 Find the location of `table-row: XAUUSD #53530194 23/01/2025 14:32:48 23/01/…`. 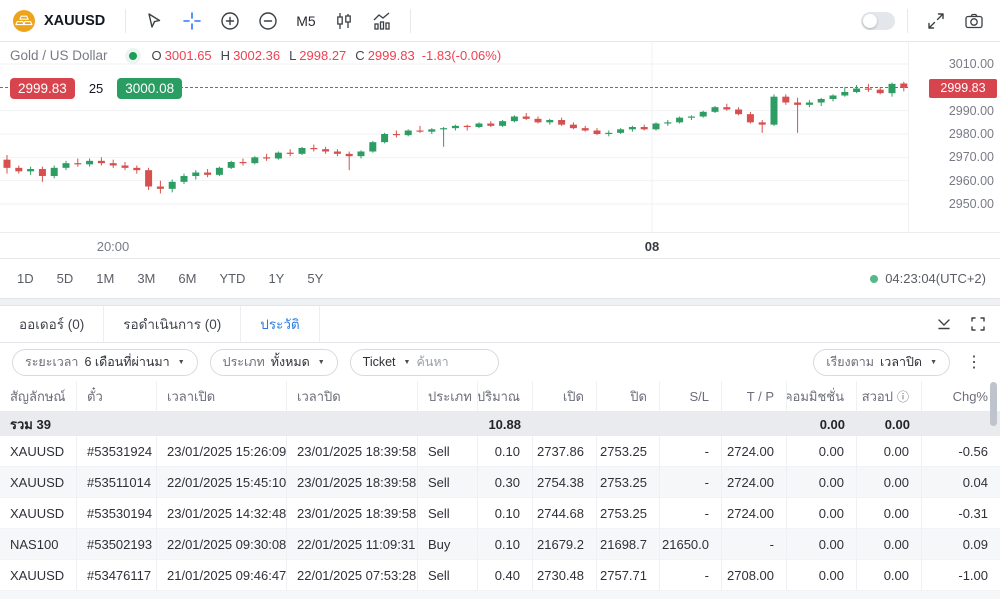

table-row: XAUUSD #53530194 23/01/2025 14:32:48 23/01/… is located at coordinates (500, 513).